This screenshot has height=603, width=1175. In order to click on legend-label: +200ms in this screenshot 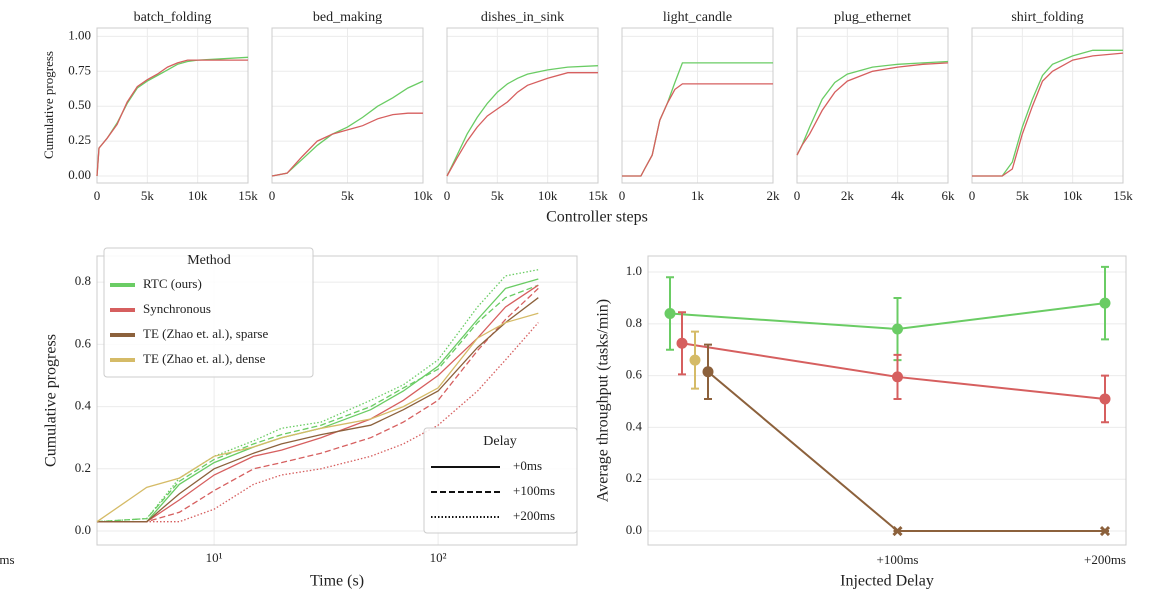, I will do `click(534, 515)`.